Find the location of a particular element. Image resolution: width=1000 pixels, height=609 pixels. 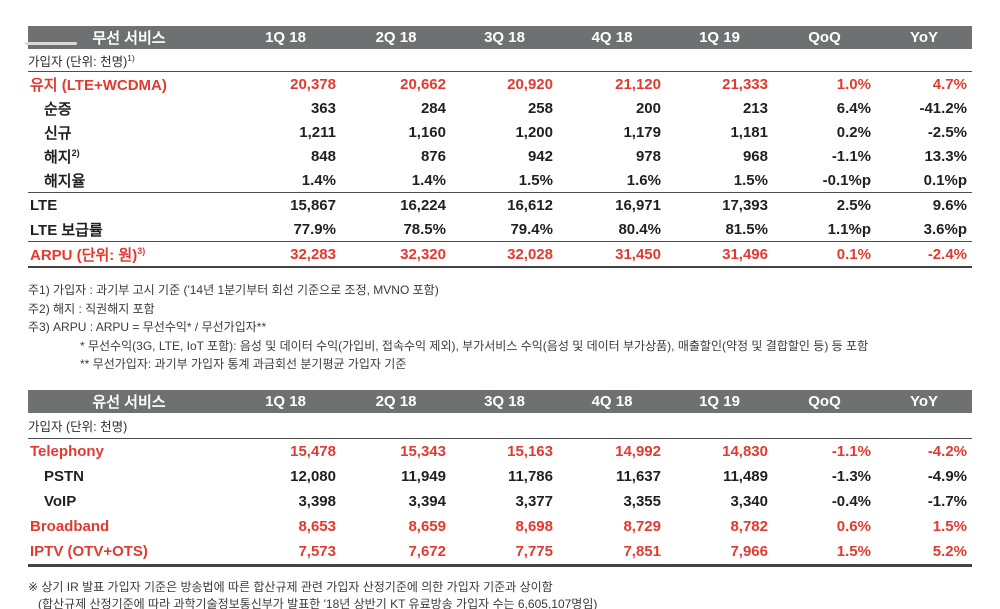

row-label-text: Broadband is located at coordinates (70, 526).